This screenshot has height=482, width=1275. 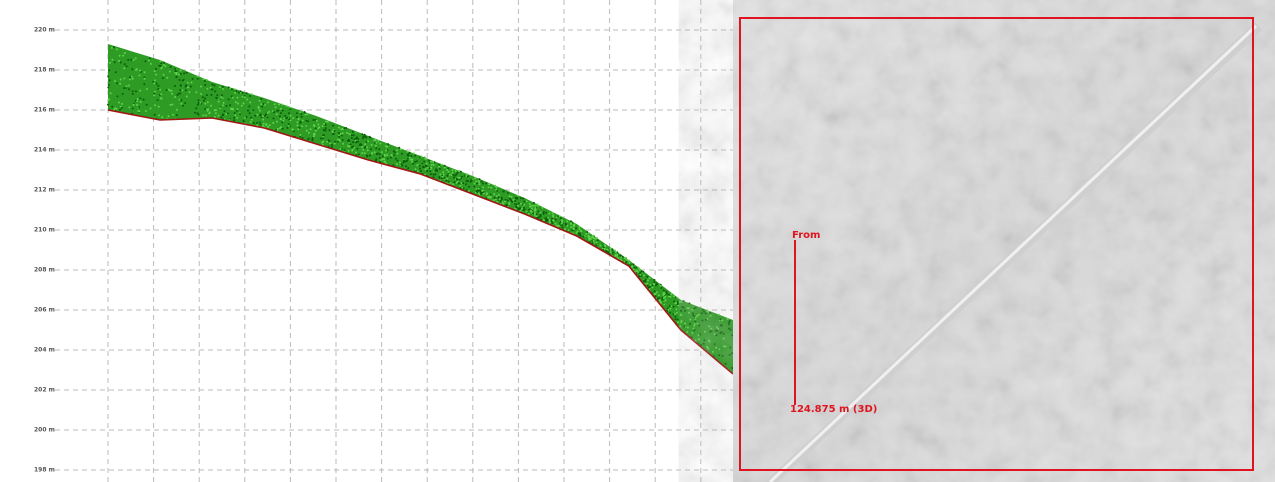 What do you see at coordinates (44, 150) in the screenshot?
I see `y-tick-label: 214 m` at bounding box center [44, 150].